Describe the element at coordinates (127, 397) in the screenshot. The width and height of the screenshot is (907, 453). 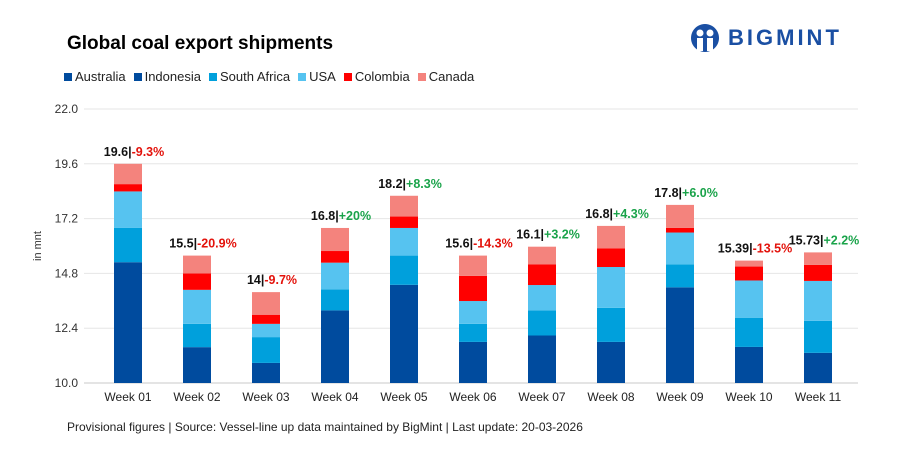
I see `x-tick-label: Week 01` at that location.